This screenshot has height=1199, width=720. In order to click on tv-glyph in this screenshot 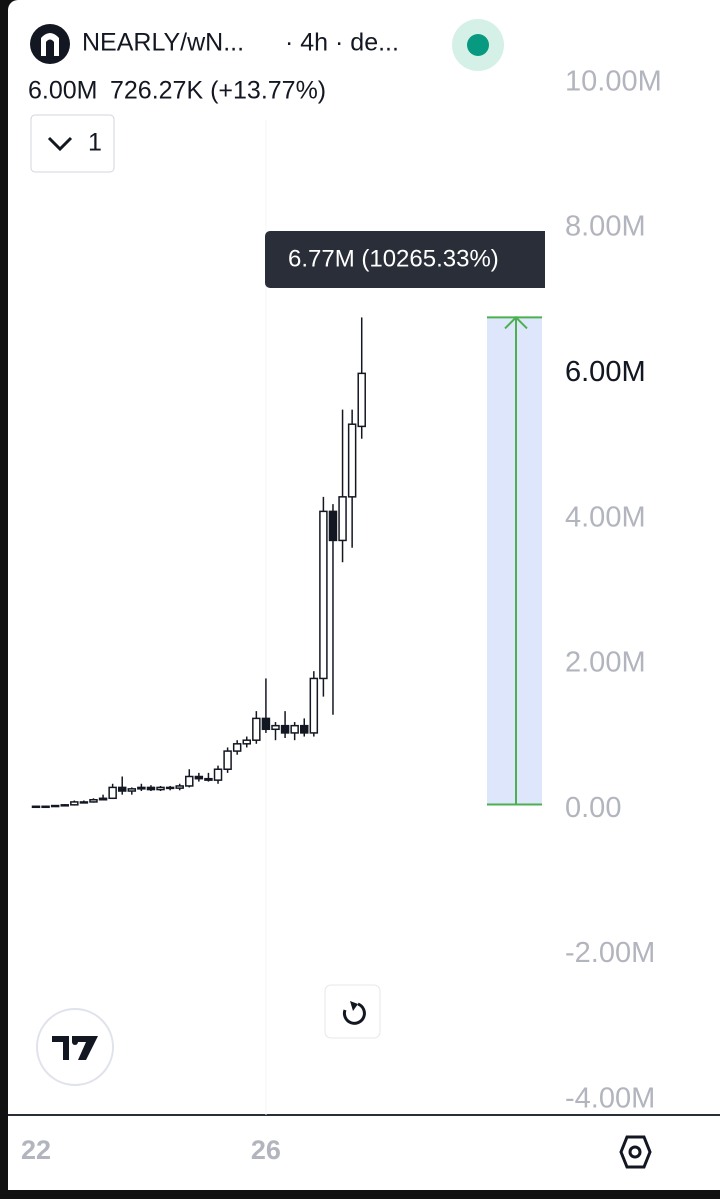, I will do `click(75, 1048)`.